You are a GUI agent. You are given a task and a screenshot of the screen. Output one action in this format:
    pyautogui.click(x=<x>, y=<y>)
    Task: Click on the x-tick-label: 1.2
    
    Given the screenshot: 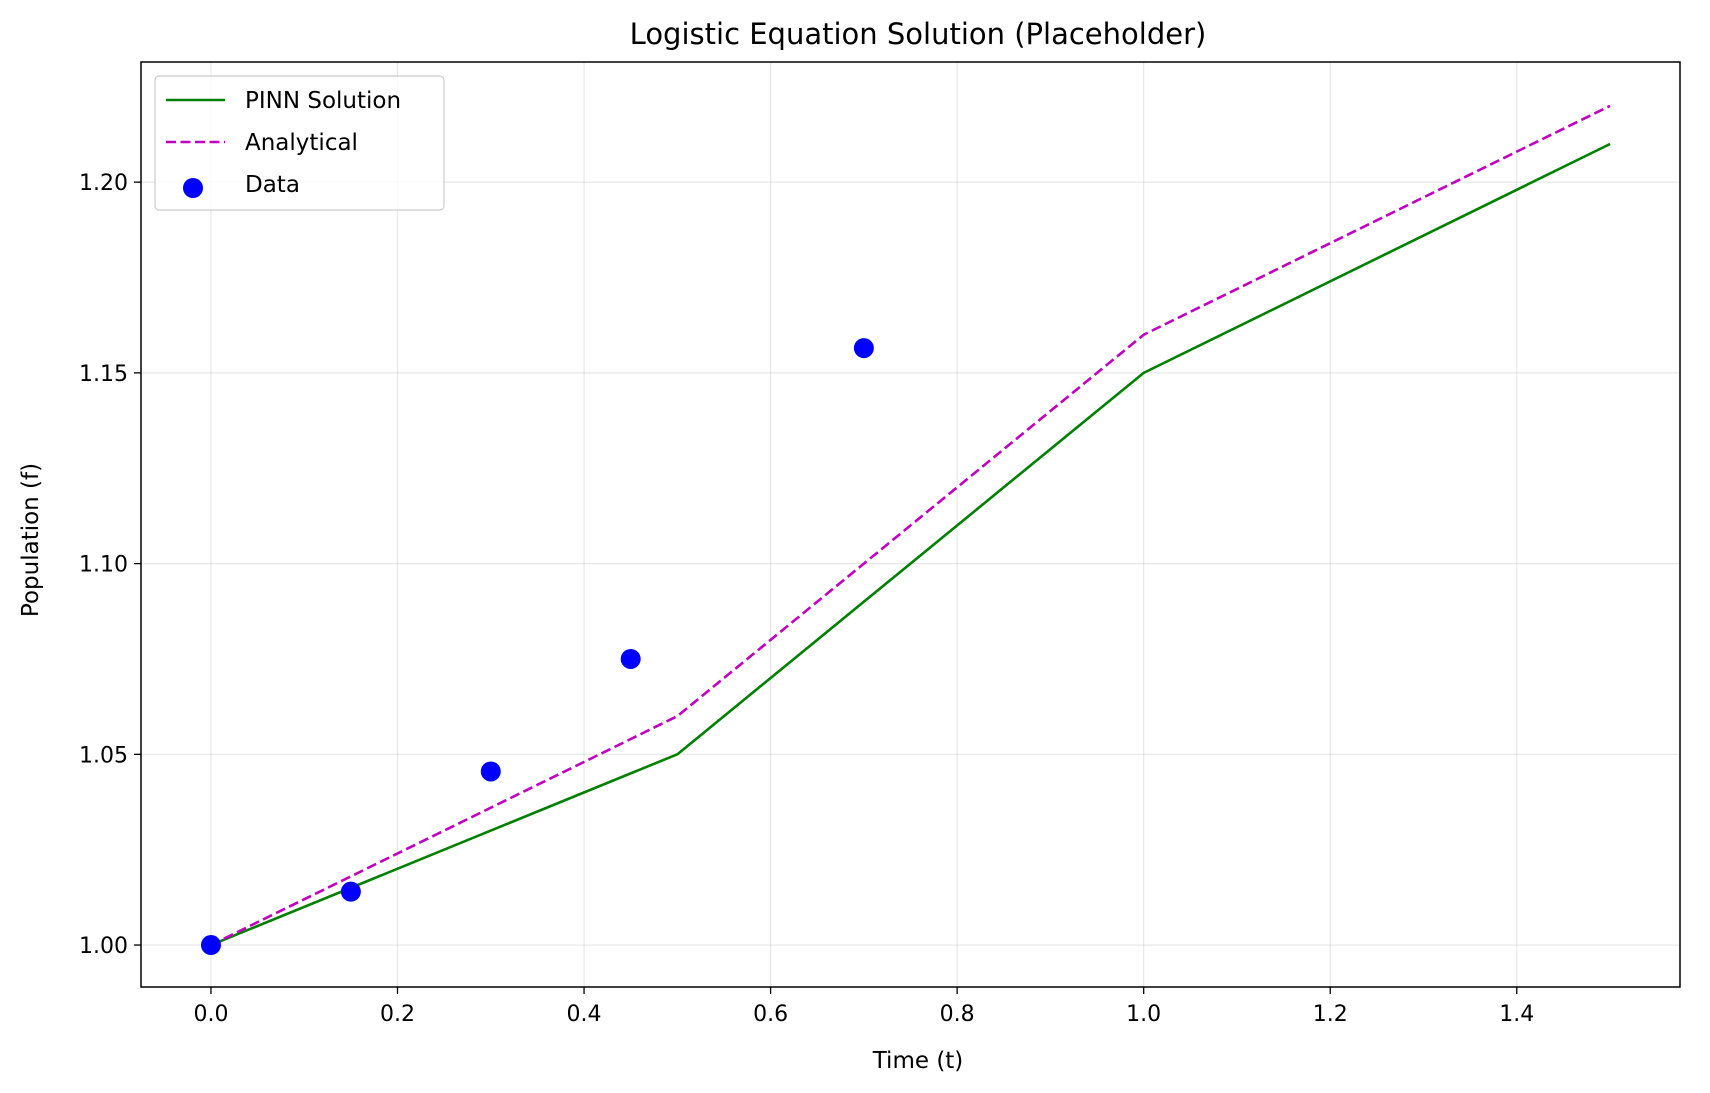 What is the action you would take?
    pyautogui.click(x=1330, y=1014)
    